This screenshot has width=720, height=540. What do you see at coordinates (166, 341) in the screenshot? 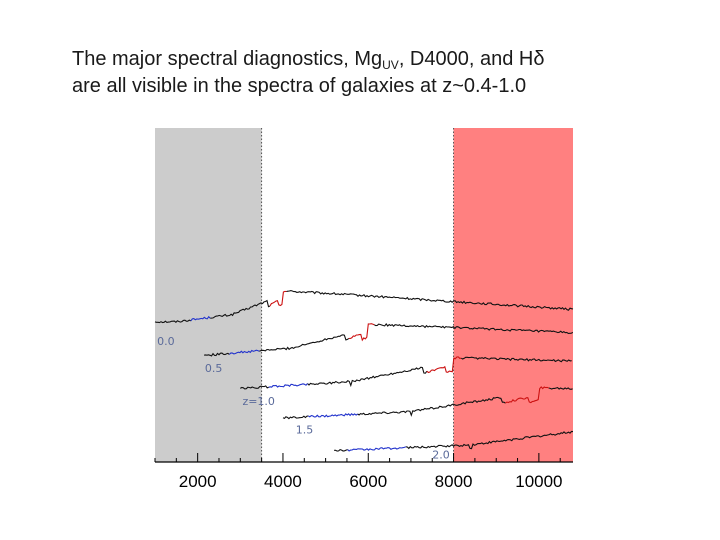
I see `redshift-label: 0.0` at bounding box center [166, 341].